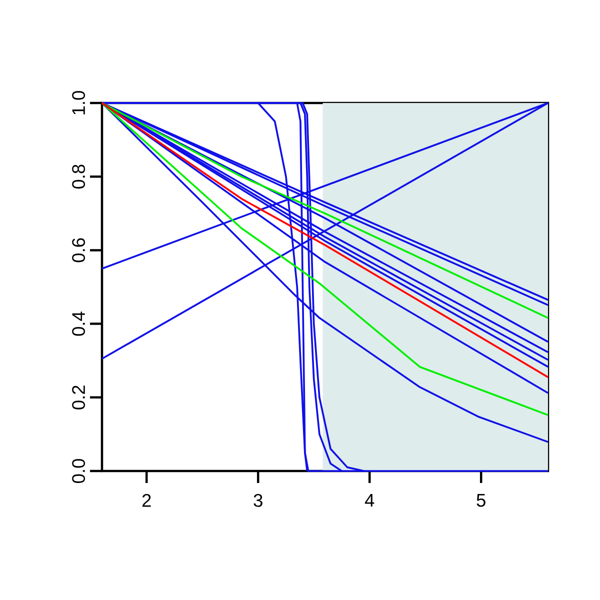 This screenshot has width=600, height=600. What do you see at coordinates (79, 102) in the screenshot?
I see `y-tick-label: 1.0` at bounding box center [79, 102].